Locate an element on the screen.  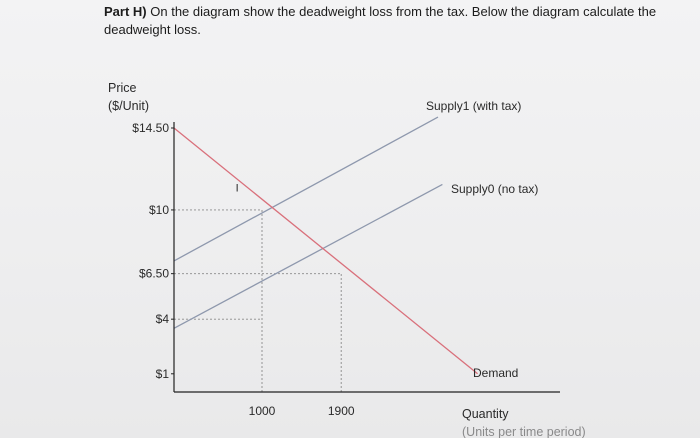
y-axis-title-line1: Price is located at coordinates (122, 88).